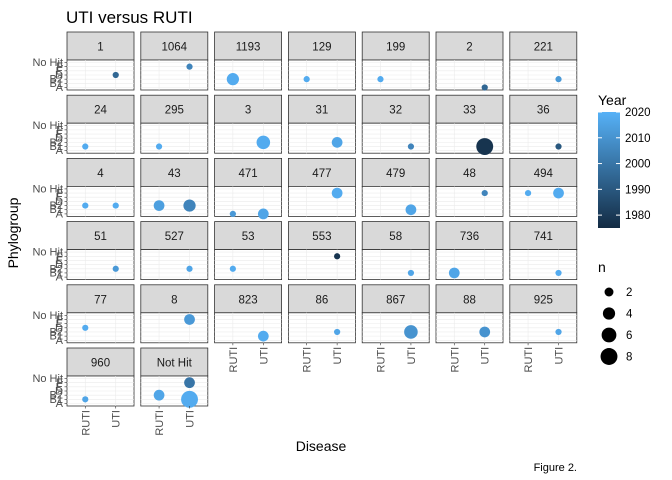 The width and height of the screenshot is (672, 480). What do you see at coordinates (395, 61) in the screenshot?
I see `facet-panel: 199` at bounding box center [395, 61].